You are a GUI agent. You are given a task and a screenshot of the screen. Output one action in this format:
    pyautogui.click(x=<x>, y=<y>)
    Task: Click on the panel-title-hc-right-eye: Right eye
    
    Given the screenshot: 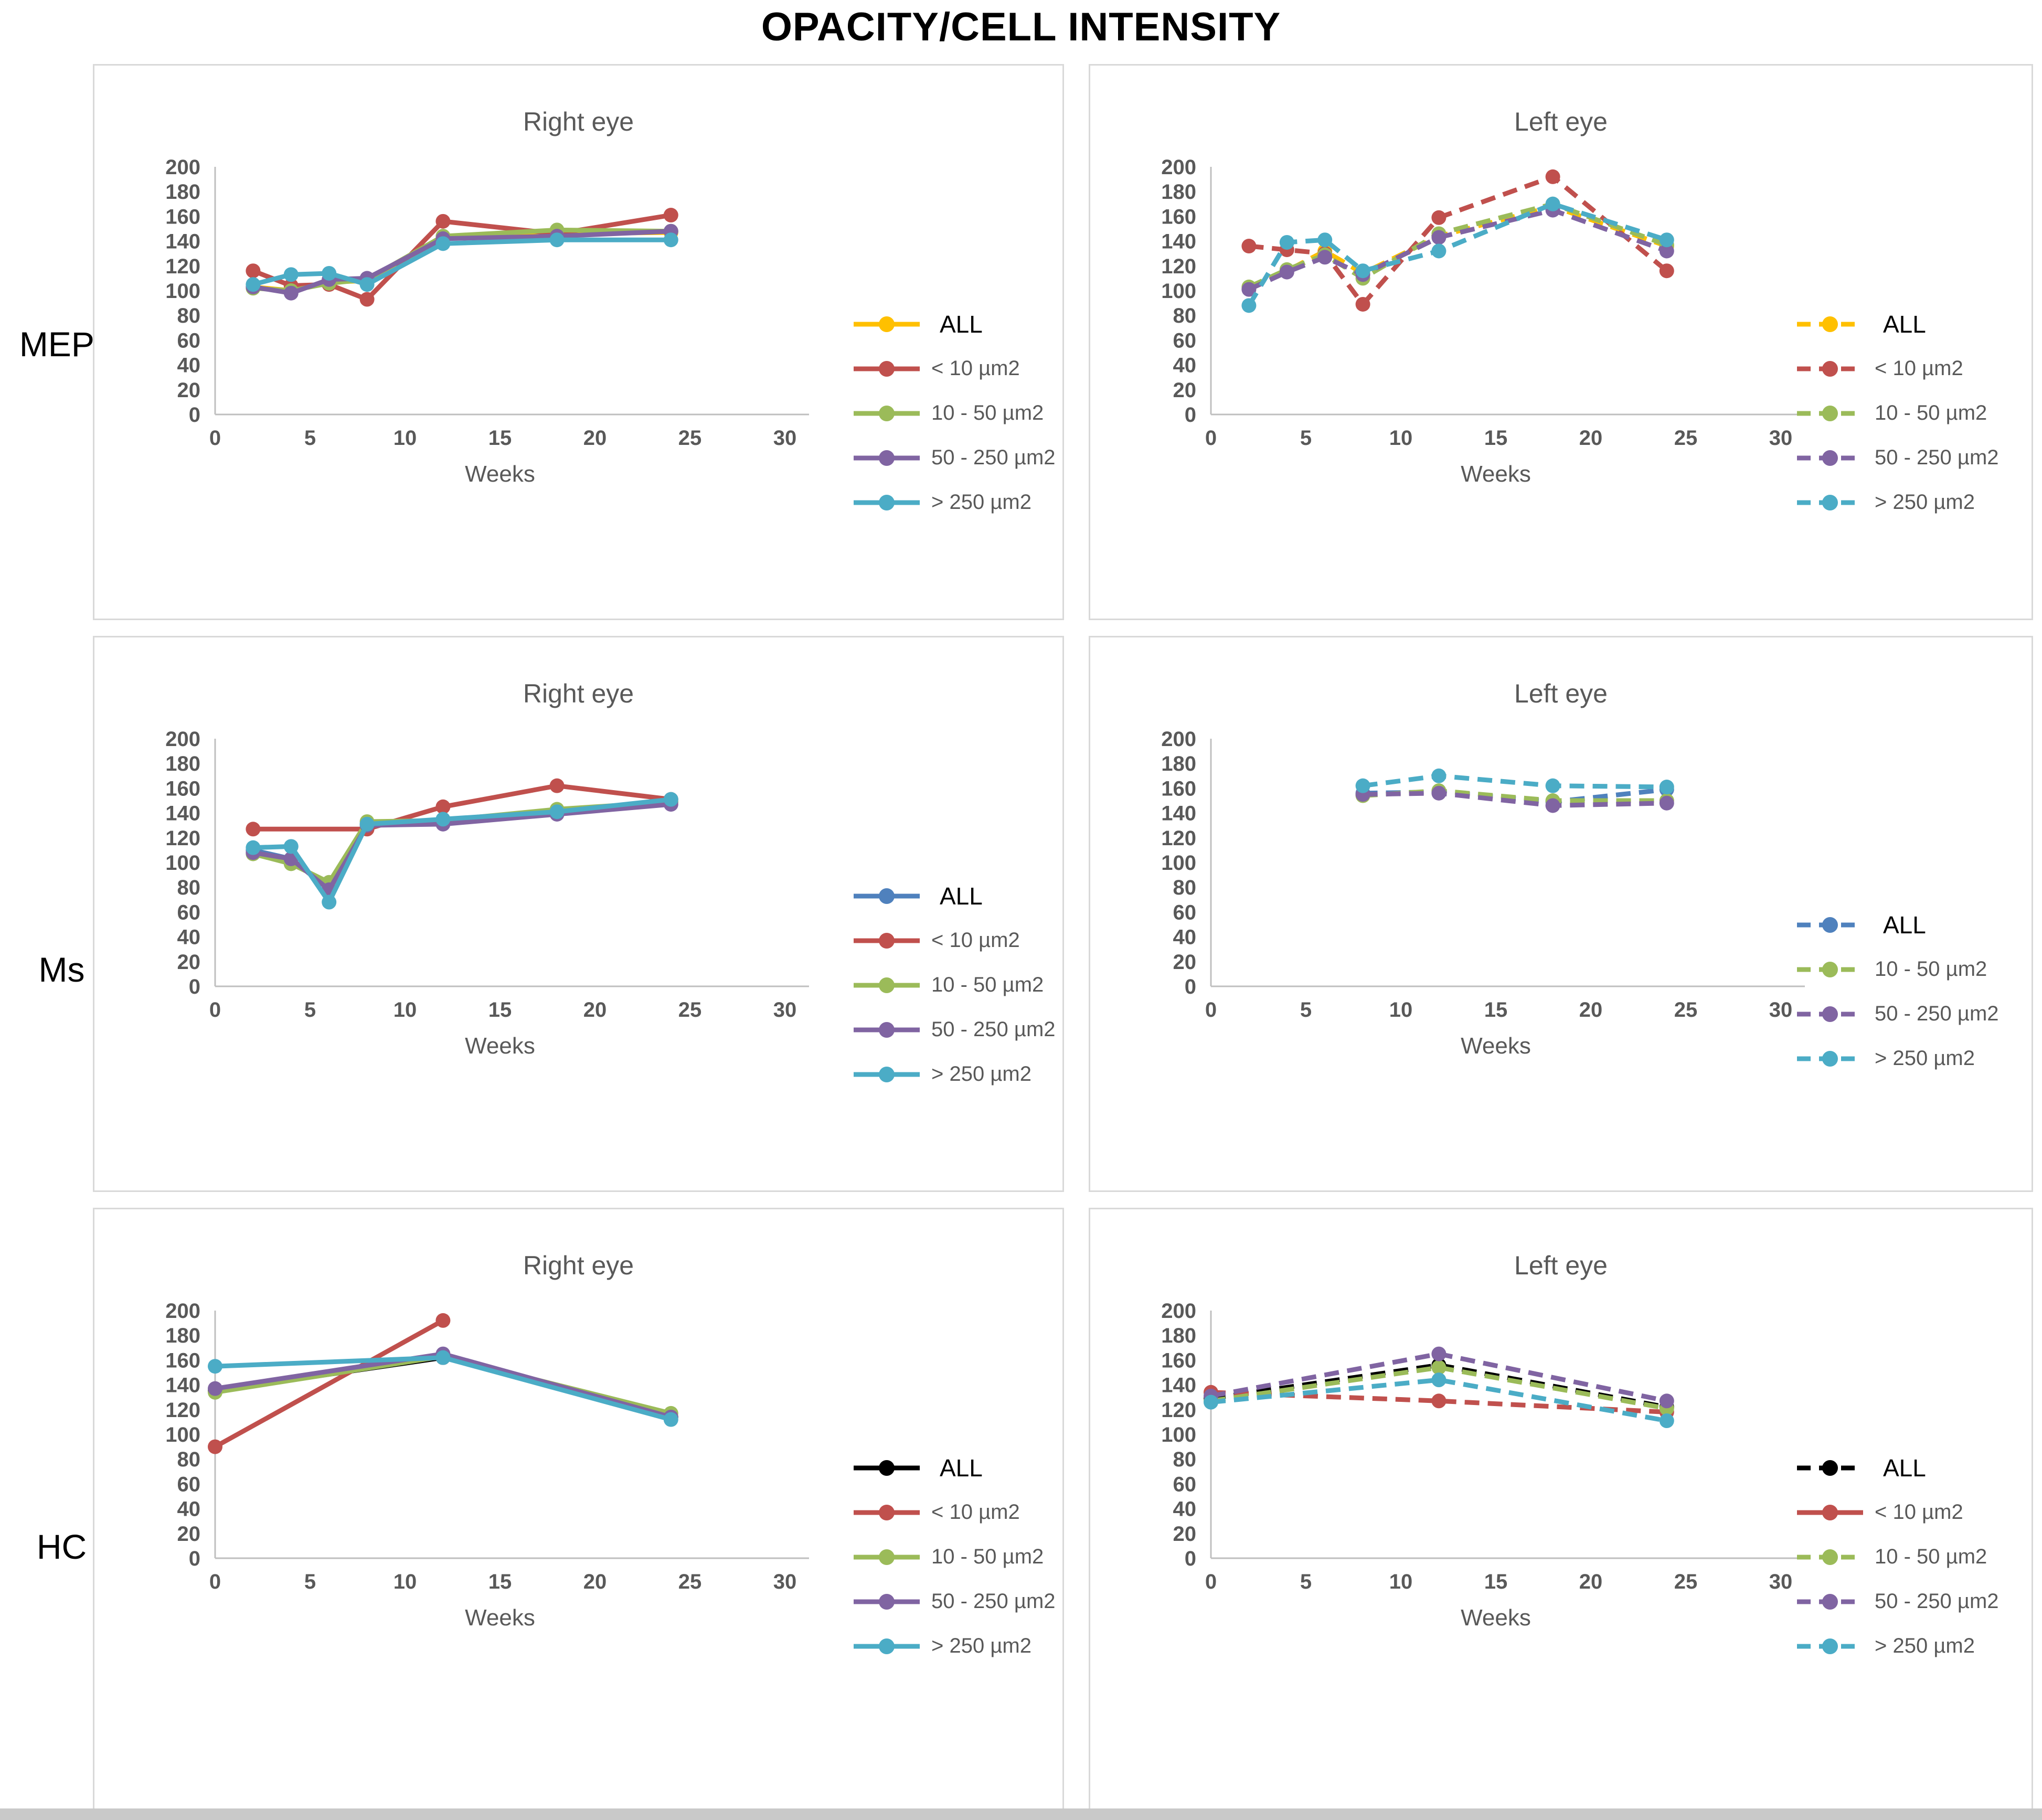 What is the action you would take?
    pyautogui.click(x=579, y=1265)
    